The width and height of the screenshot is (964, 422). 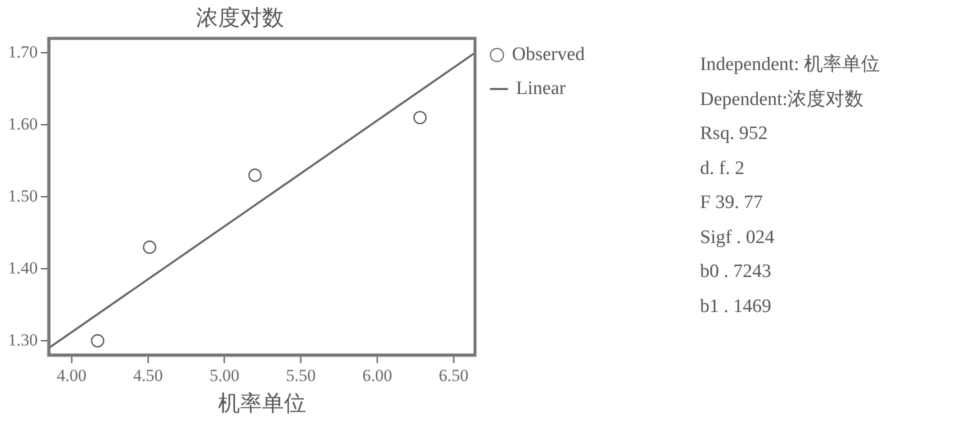 What do you see at coordinates (23, 52) in the screenshot?
I see `y-tick-label: 1.70` at bounding box center [23, 52].